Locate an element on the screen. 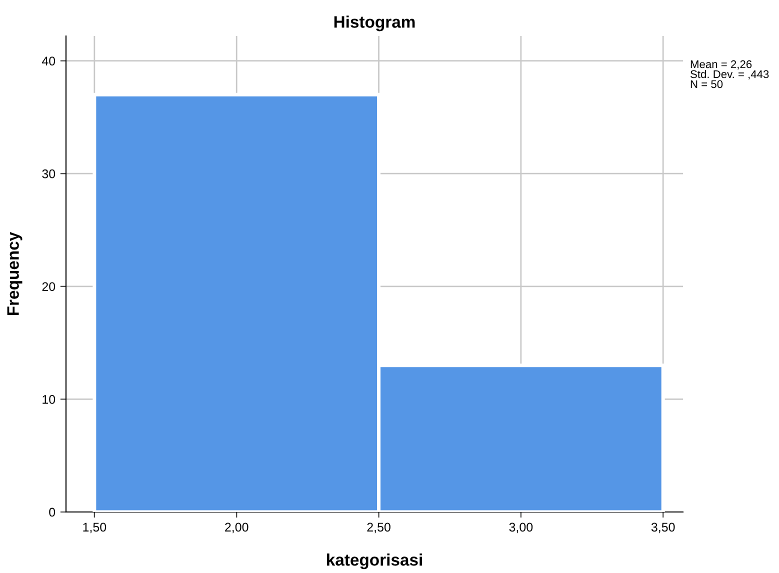 This screenshot has height=573, width=779. x-tick-label: 3,50 is located at coordinates (663, 528).